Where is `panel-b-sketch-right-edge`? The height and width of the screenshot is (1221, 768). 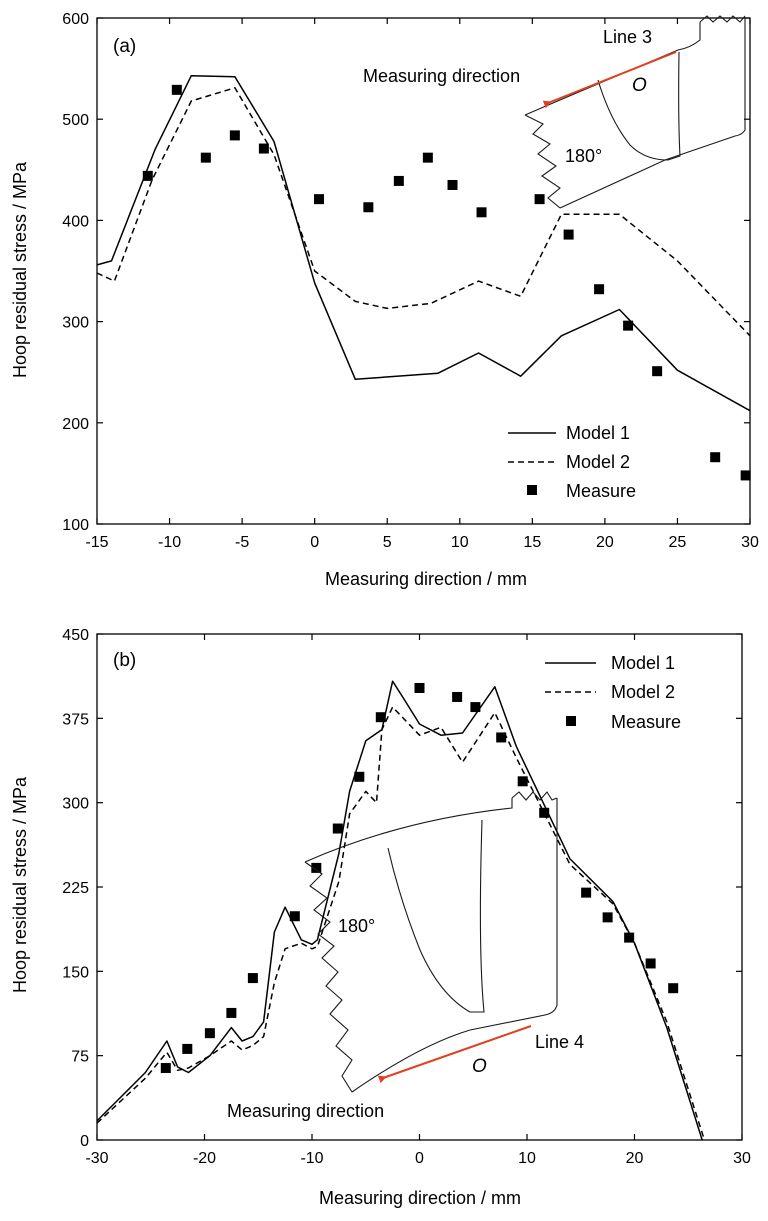
panel-b-sketch-right-edge is located at coordinates (454, 945).